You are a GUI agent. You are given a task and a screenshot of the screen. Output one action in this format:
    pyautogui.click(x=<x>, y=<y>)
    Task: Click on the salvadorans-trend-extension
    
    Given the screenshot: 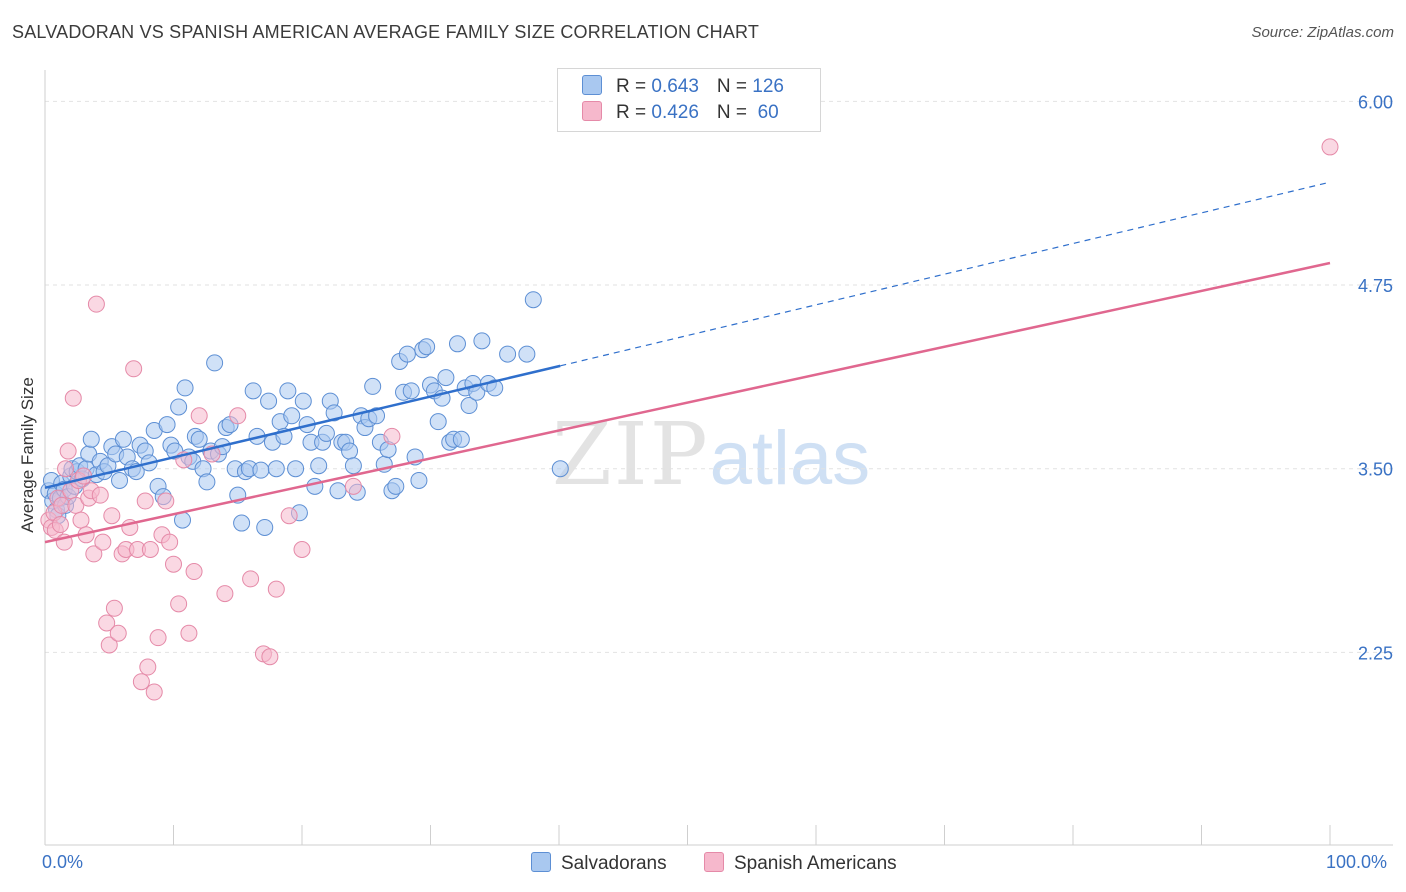 What is the action you would take?
    pyautogui.click(x=945, y=274)
    